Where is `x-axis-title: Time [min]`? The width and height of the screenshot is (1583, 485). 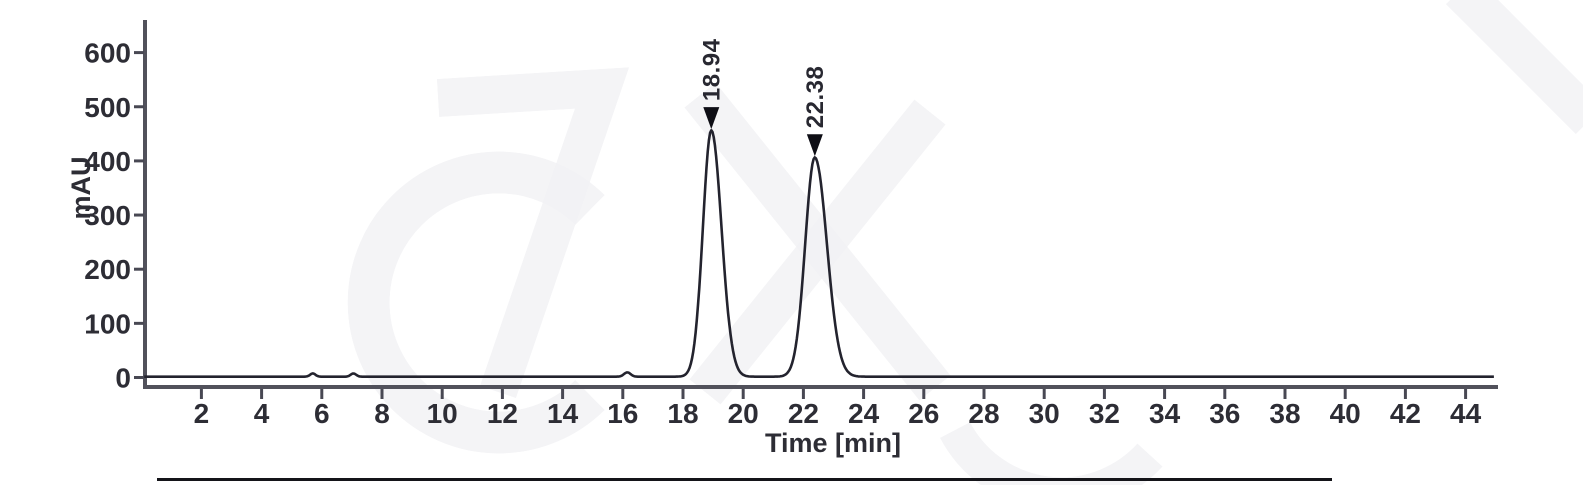
x-axis-title: Time [min] is located at coordinates (833, 443).